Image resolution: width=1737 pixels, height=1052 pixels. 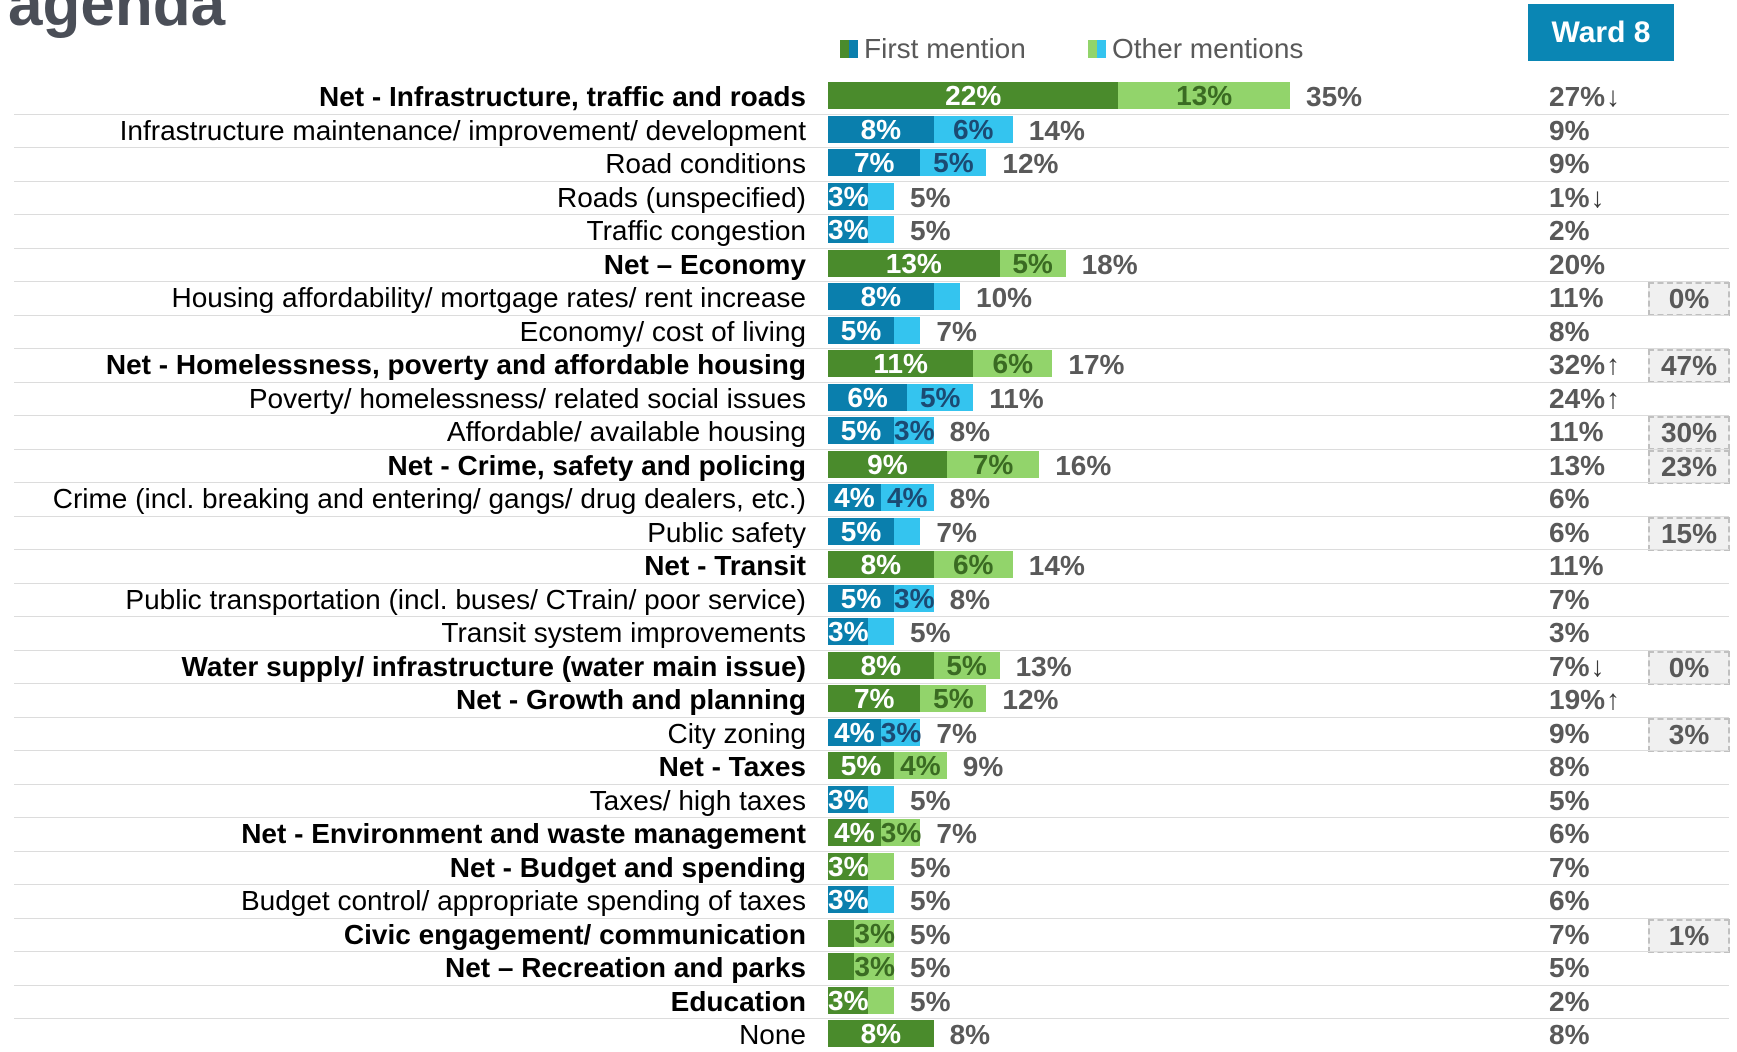 What do you see at coordinates (631, 699) in the screenshot?
I see `row-label: Net - Growth and planning` at bounding box center [631, 699].